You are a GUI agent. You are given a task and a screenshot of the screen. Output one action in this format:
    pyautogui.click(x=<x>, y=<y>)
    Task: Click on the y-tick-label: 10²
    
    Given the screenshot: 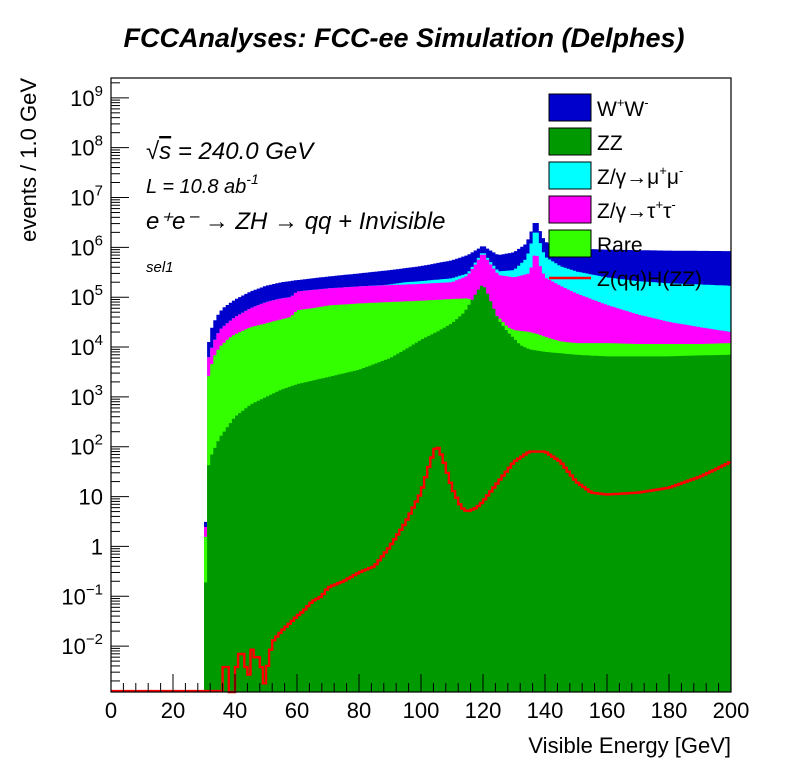 What is the action you would take?
    pyautogui.click(x=86, y=446)
    